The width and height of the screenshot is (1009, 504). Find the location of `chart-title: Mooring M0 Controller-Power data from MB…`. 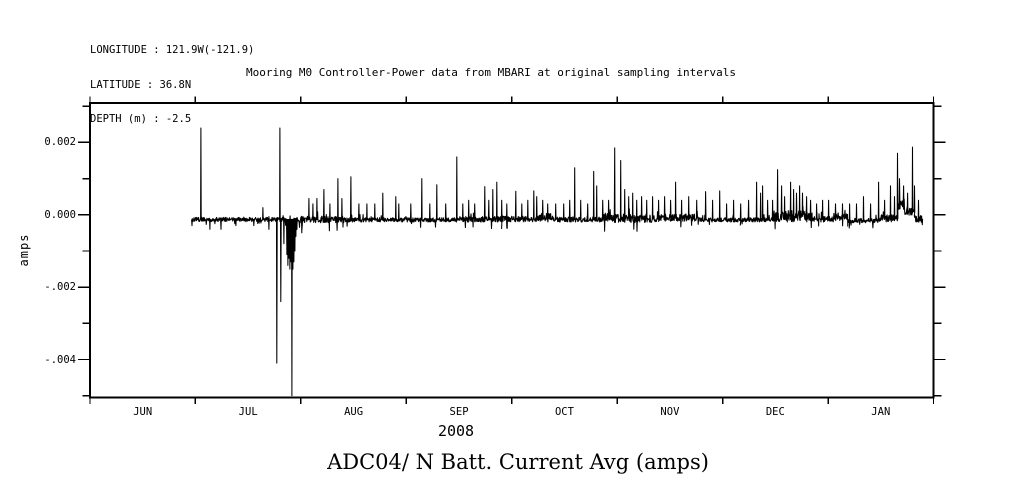

chart-title: Mooring M0 Controller-Power data from MB… is located at coordinates (491, 72).